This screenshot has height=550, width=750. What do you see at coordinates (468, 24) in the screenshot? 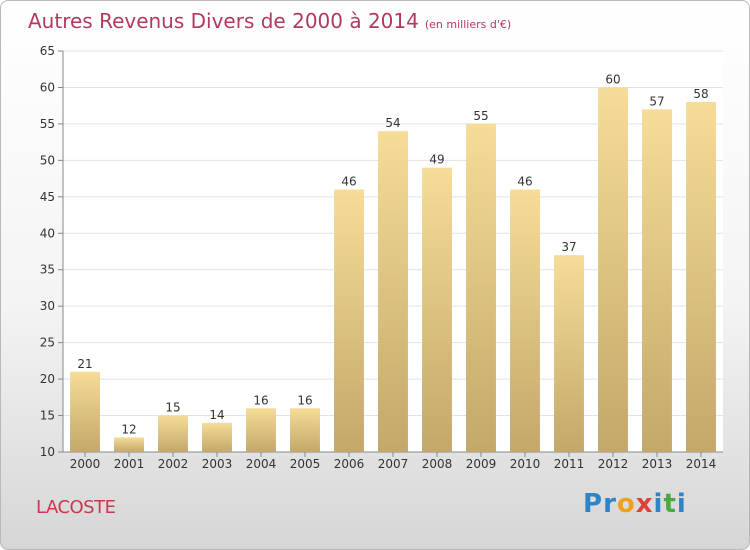
I see `chart-unit-label: (en milliers d'€)` at bounding box center [468, 24].